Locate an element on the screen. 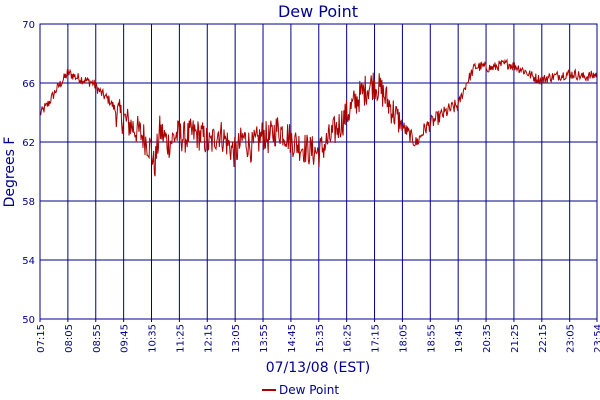 Image resolution: width=600 pixels, height=400 pixels. x-tick-label: 18:05 is located at coordinates (403, 338).